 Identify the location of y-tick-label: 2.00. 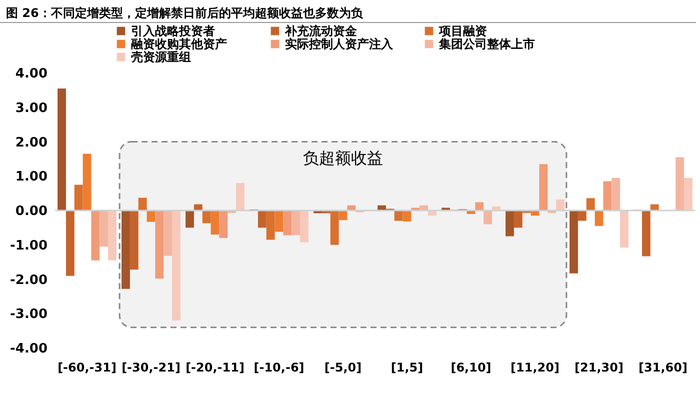
(31, 142).